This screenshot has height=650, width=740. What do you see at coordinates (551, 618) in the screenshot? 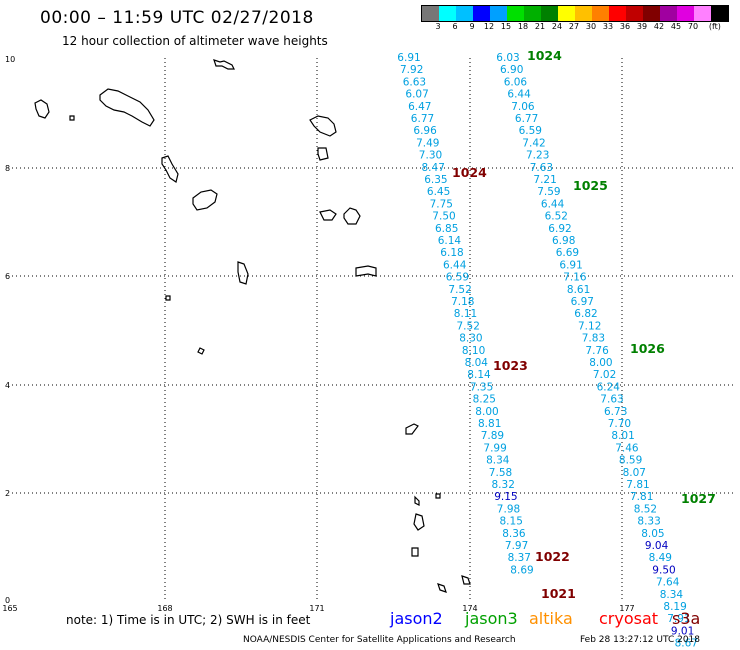
I see `satellite-label-altika: altika` at bounding box center [551, 618].